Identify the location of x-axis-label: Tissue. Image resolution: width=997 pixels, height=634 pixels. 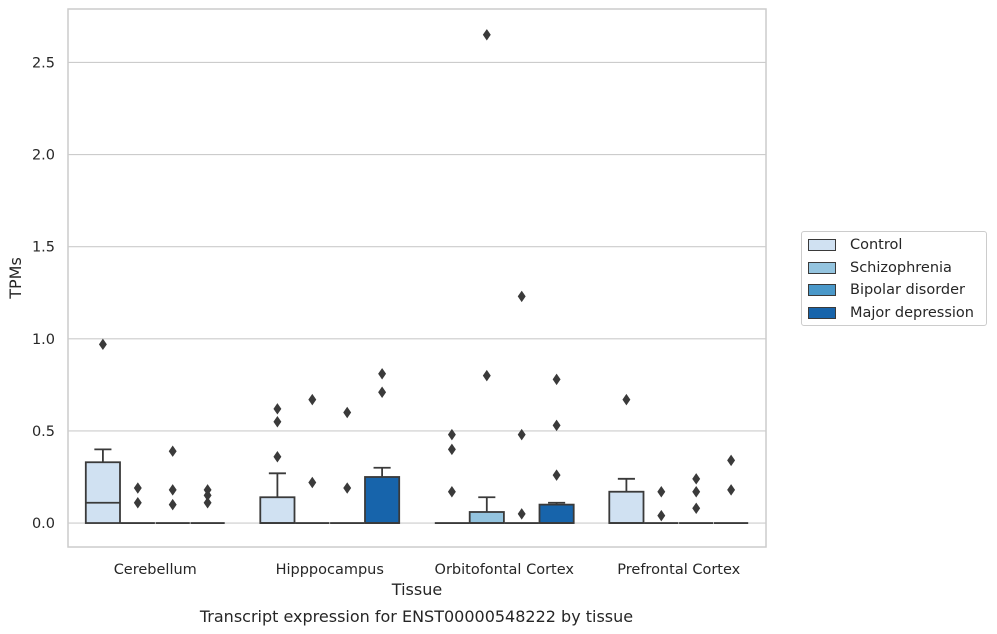
(416, 589).